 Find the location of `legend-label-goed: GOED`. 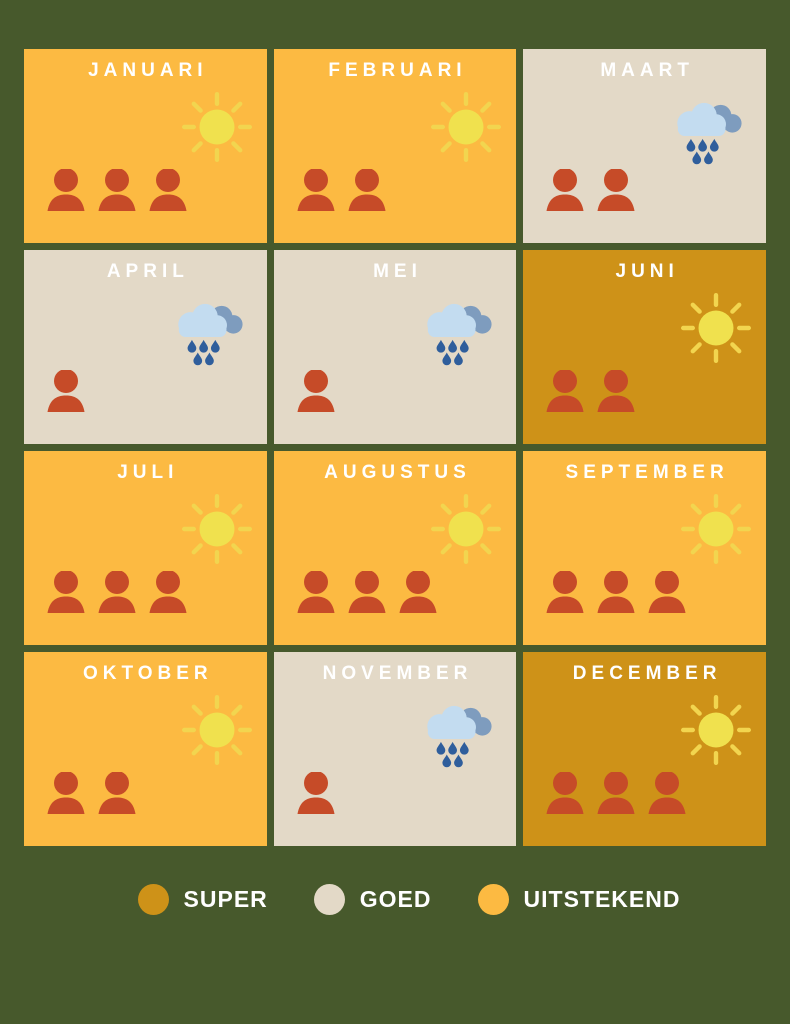

legend-label-goed: GOED is located at coordinates (395, 899).